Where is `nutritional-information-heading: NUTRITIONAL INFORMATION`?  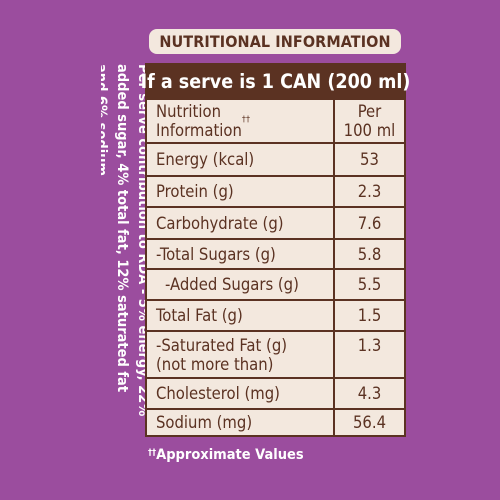 nutritional-information-heading: NUTRITIONAL INFORMATION is located at coordinates (275, 41).